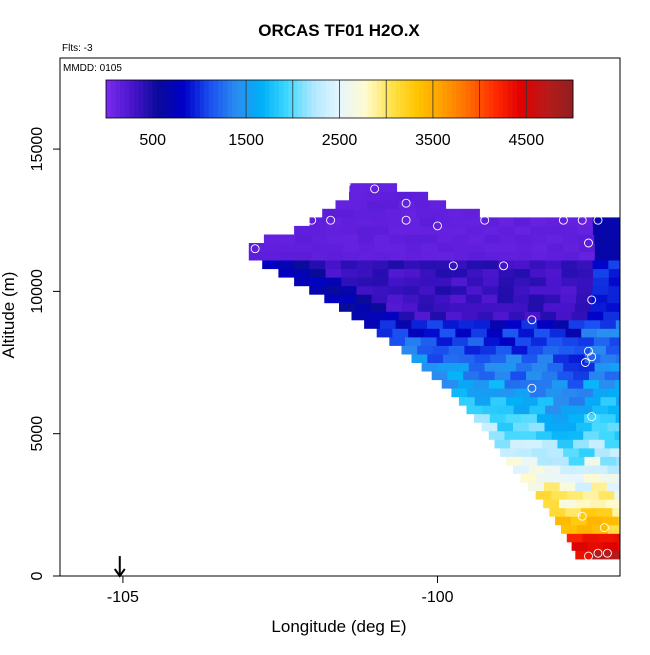  What do you see at coordinates (37, 434) in the screenshot?
I see `y-tick-label: 5000` at bounding box center [37, 434].